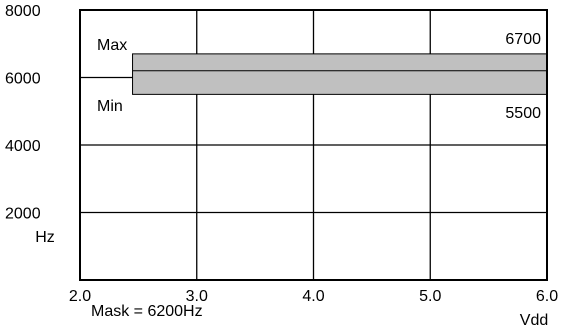 Image resolution: width=573 pixels, height=326 pixels. Describe the element at coordinates (23, 79) in the screenshot. I see `y-tick-label: 6000` at that location.